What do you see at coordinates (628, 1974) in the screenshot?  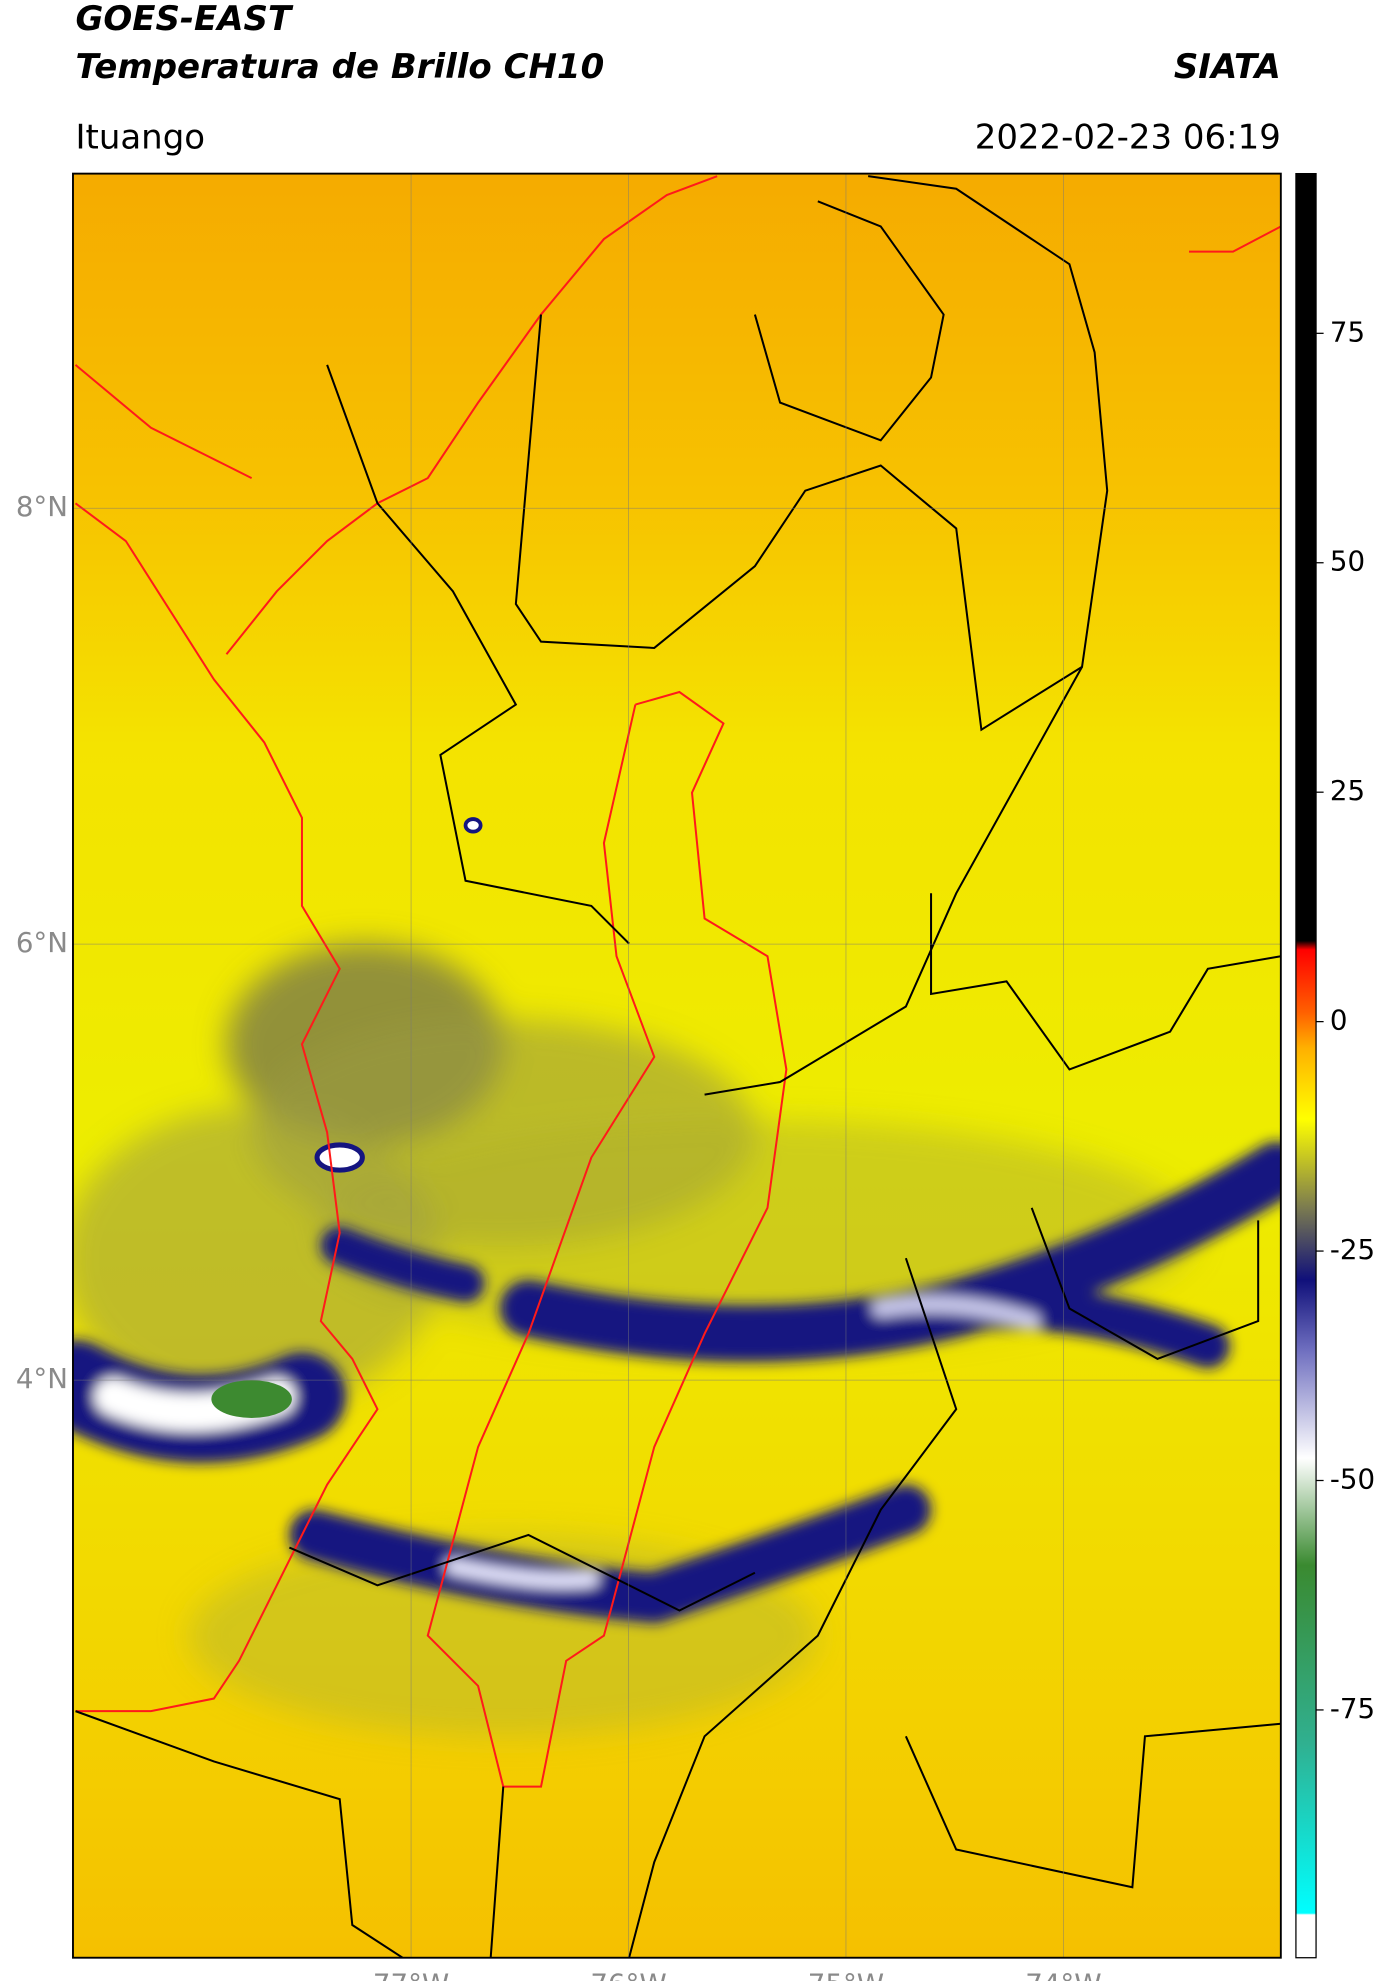 I see `lon-tick-label: 76°W` at bounding box center [628, 1974].